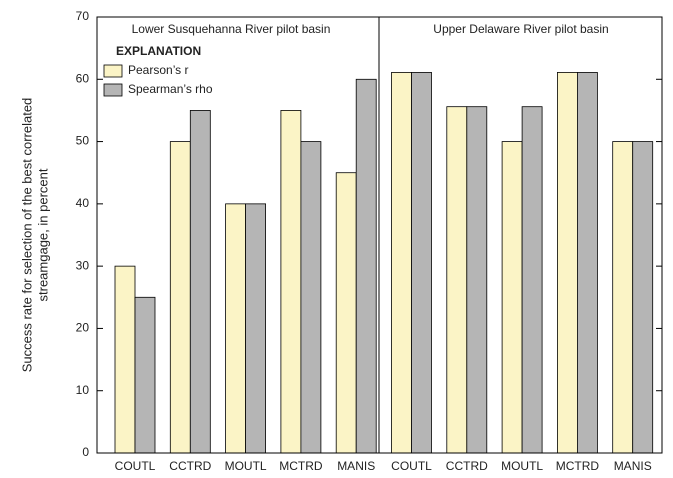 This screenshot has width=673, height=478. Describe the element at coordinates (231, 29) in the screenshot. I see `panel-label: Lower Susquehanna River pilot basin` at that location.